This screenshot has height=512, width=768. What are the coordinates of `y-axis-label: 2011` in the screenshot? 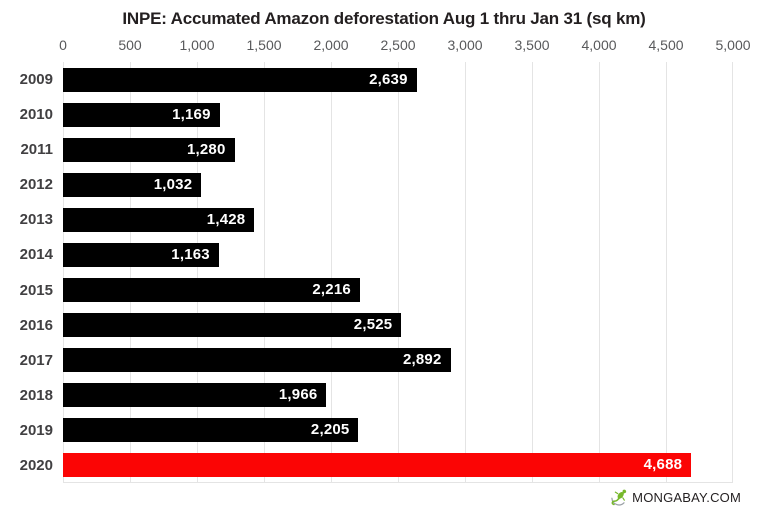 It's located at (36, 150).